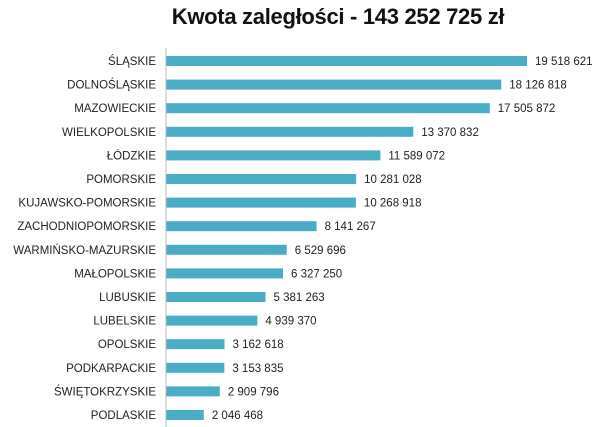 The height and width of the screenshot is (427, 615). Describe the element at coordinates (350, 227) in the screenshot. I see `data-label: 8 141 267` at that location.